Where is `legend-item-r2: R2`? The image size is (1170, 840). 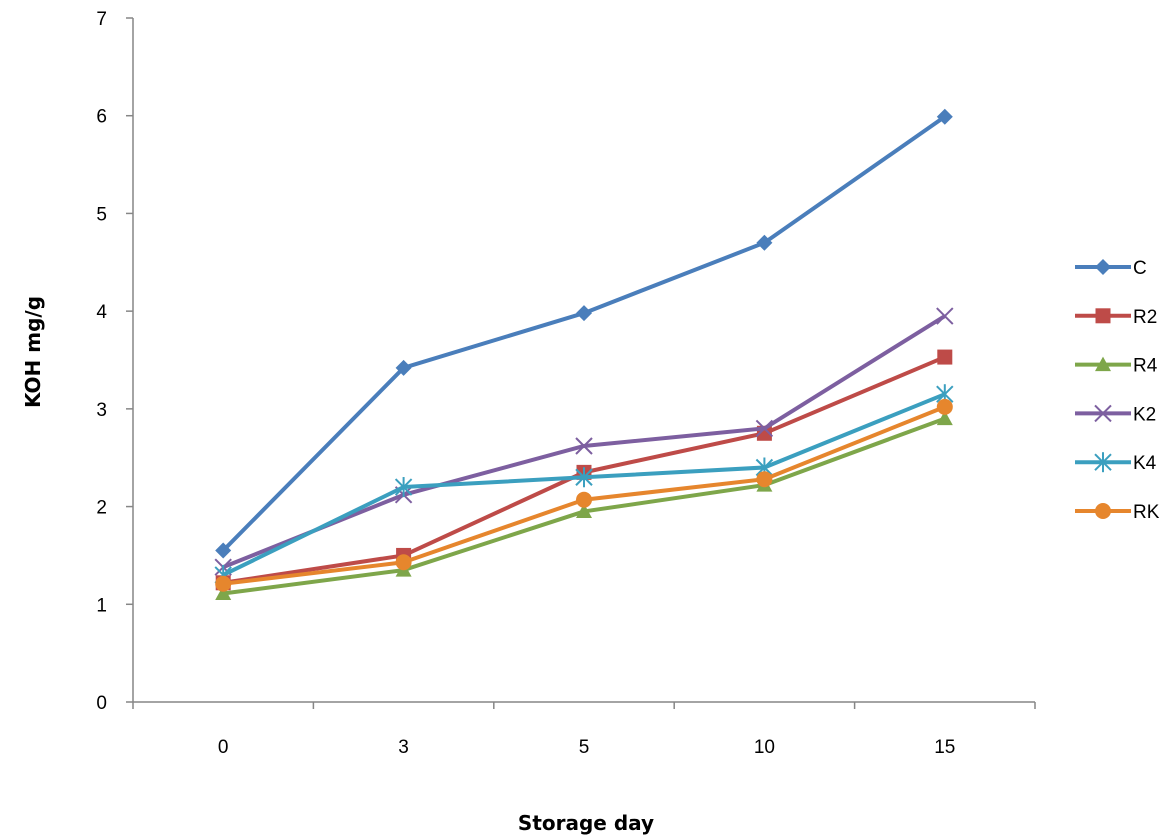 legend-item-r2: R2 is located at coordinates (1116, 317).